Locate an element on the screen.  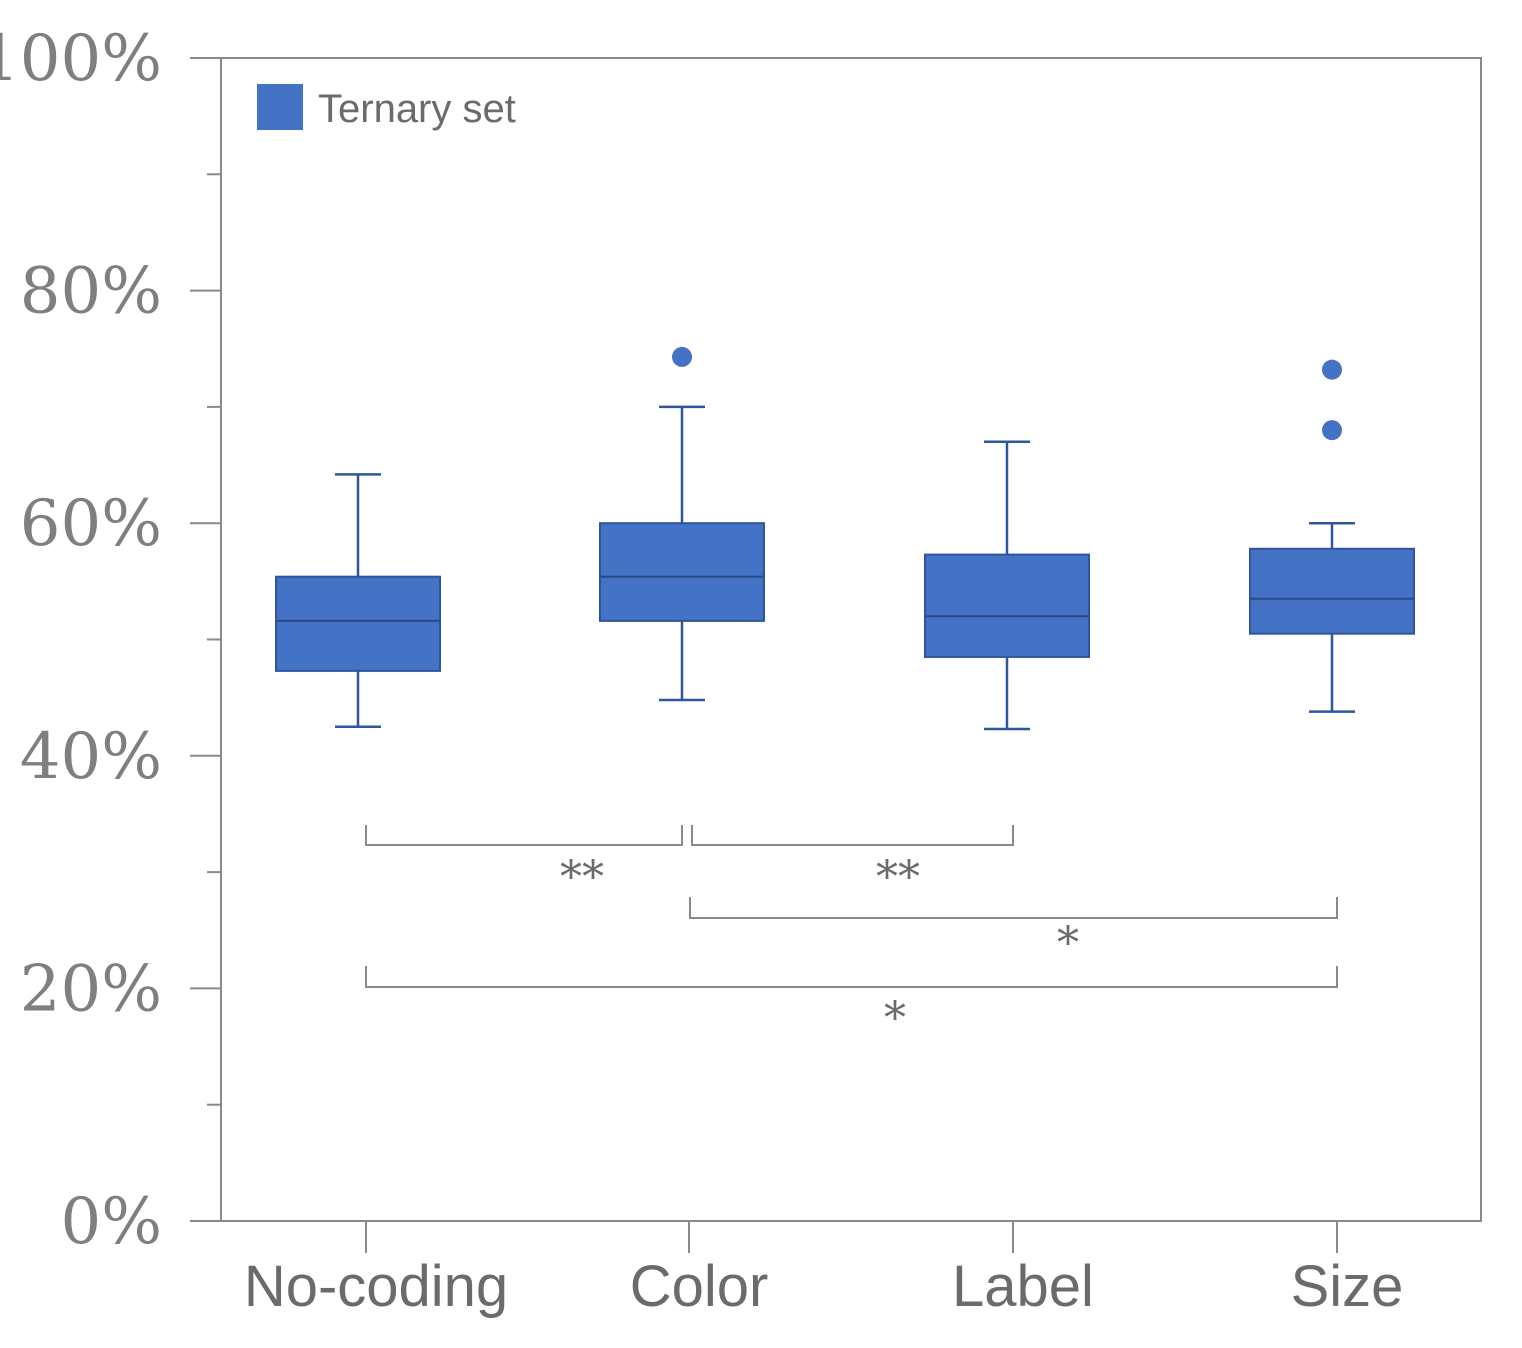
x-tick-label: Color is located at coordinates (699, 1286).